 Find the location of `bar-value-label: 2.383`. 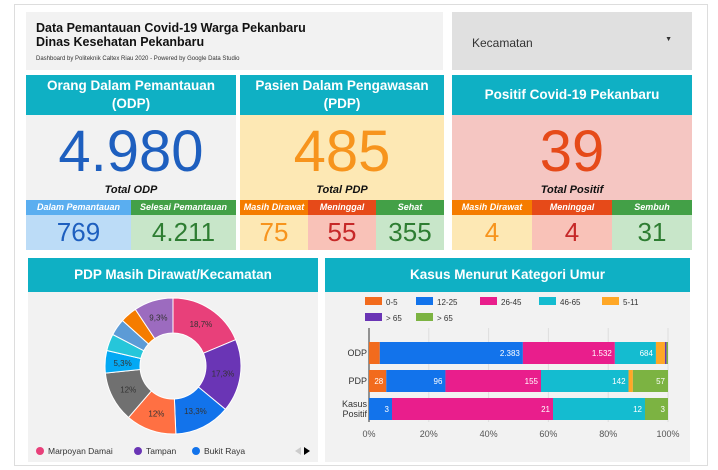

bar-value-label: 2.383 is located at coordinates (510, 353).